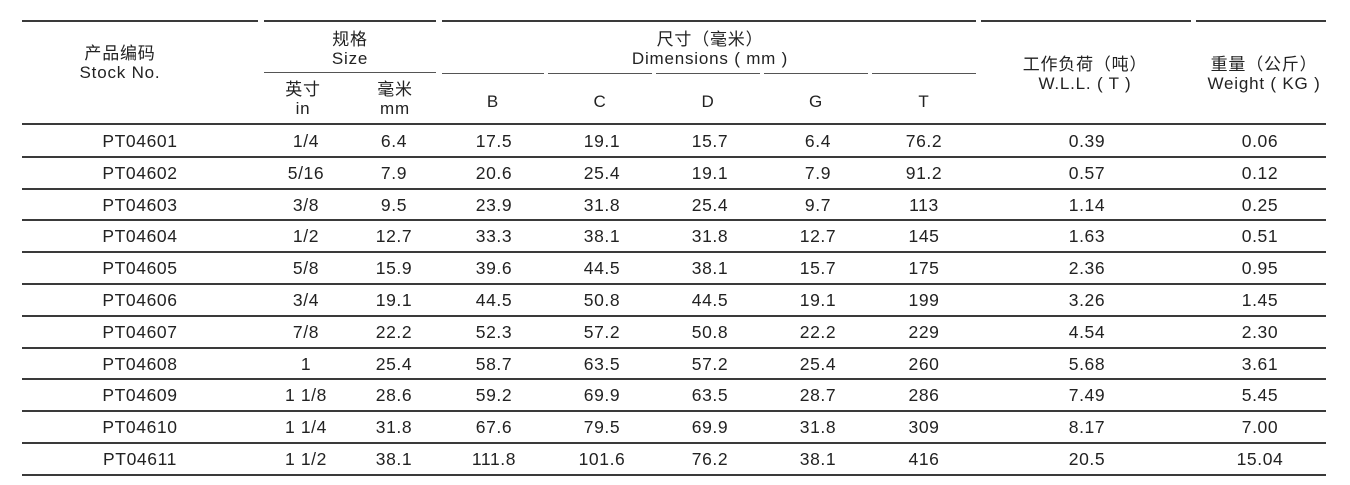  What do you see at coordinates (710, 300) in the screenshot?
I see `cell-dim-d: 44.5` at bounding box center [710, 300].